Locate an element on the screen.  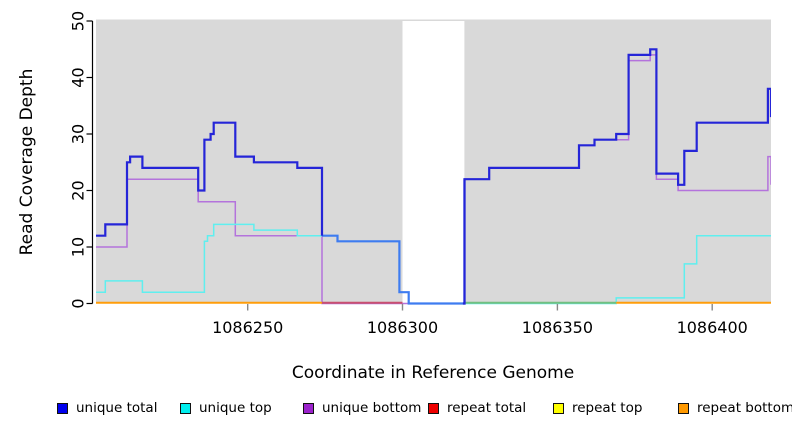
y-tick-label: 20 is located at coordinates (77, 190).